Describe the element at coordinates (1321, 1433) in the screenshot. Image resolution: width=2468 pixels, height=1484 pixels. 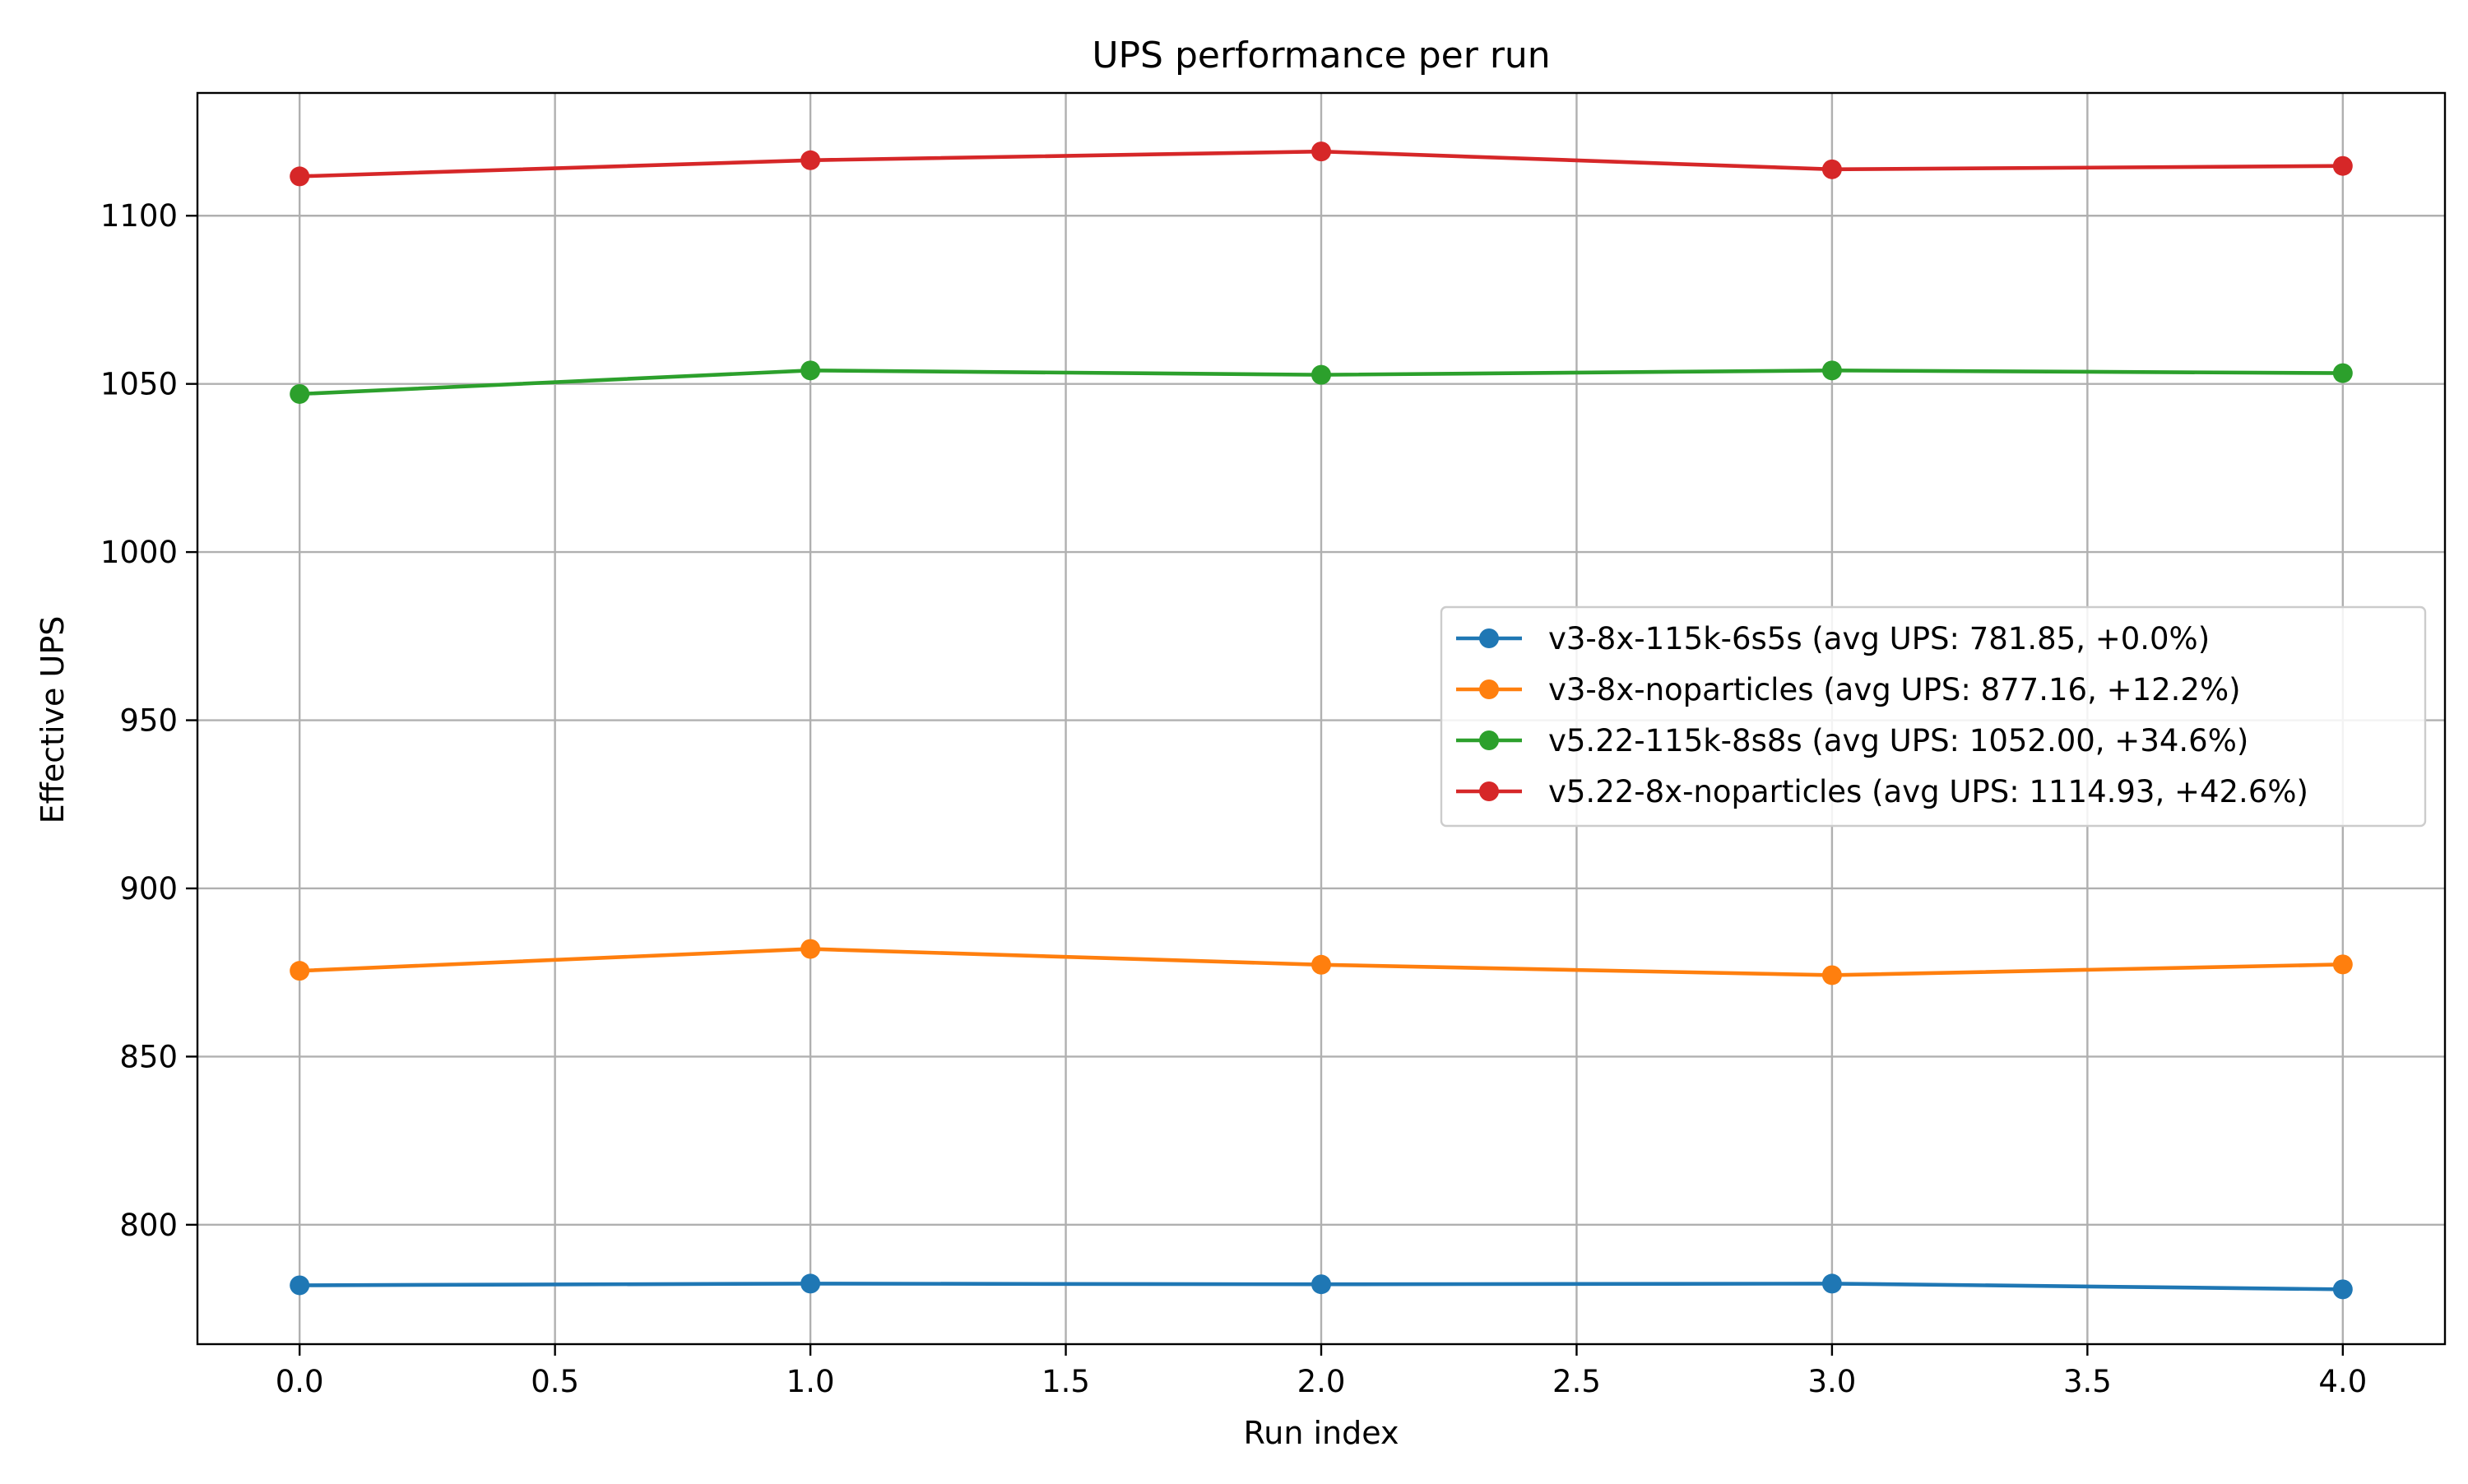
I see `x-axis-label: Run index` at that location.